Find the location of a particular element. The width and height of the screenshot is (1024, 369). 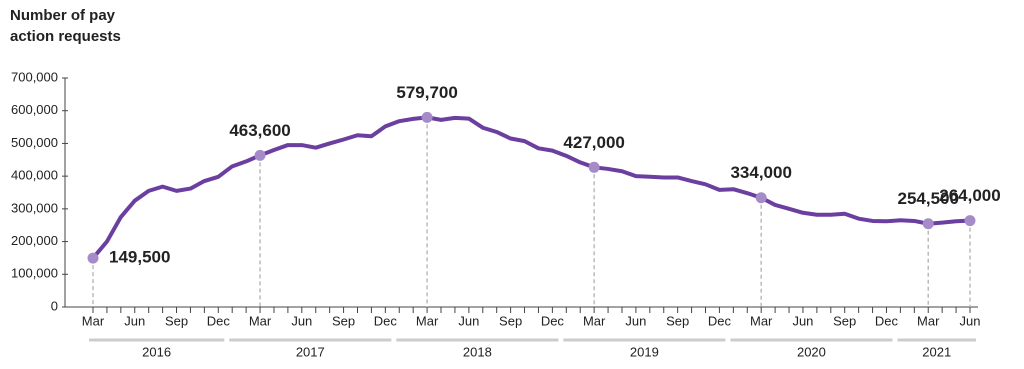

year-label: 2021 is located at coordinates (936, 351).